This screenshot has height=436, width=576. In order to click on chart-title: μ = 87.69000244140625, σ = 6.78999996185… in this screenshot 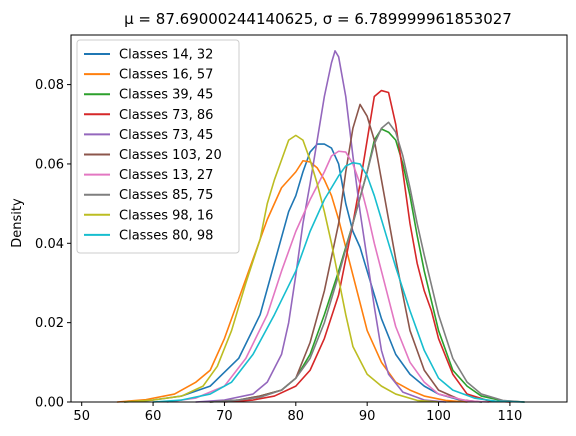, I will do `click(318, 19)`.